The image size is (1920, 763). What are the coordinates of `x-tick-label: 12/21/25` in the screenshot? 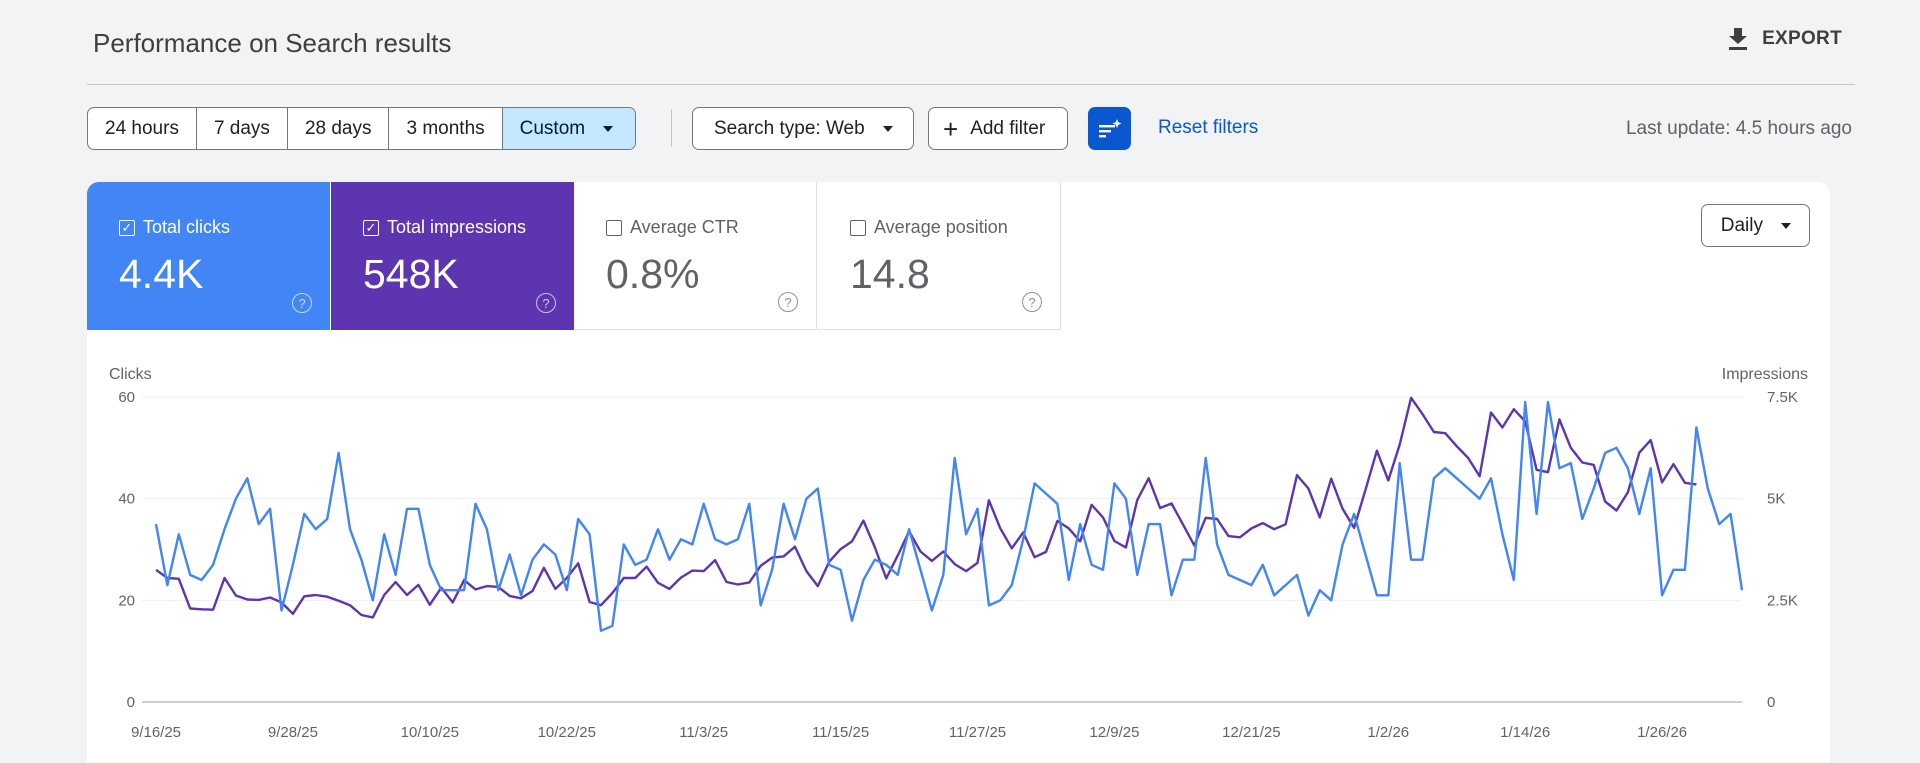 It's located at (1251, 732).